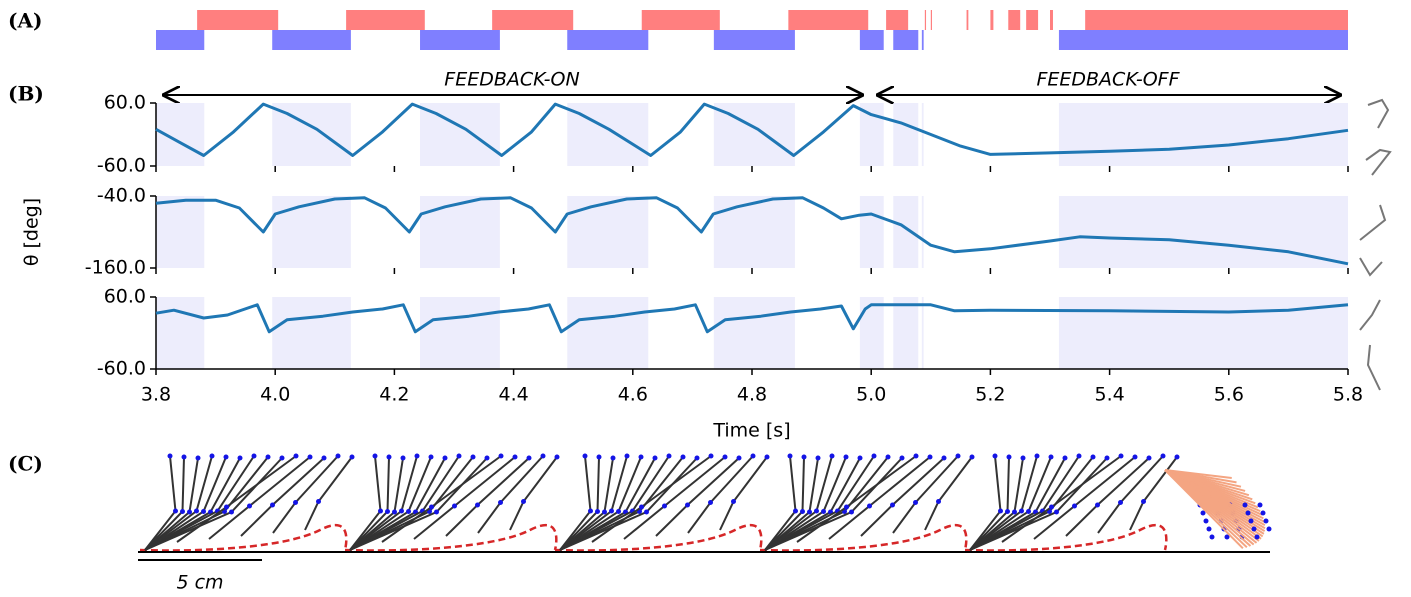 This screenshot has height=597, width=1411. I want to click on annotation: FEEDBACK-OFF, so click(1108, 80).